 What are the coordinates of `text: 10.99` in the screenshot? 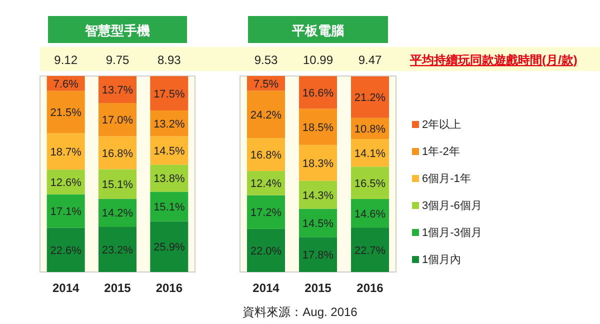 It's located at (318, 60).